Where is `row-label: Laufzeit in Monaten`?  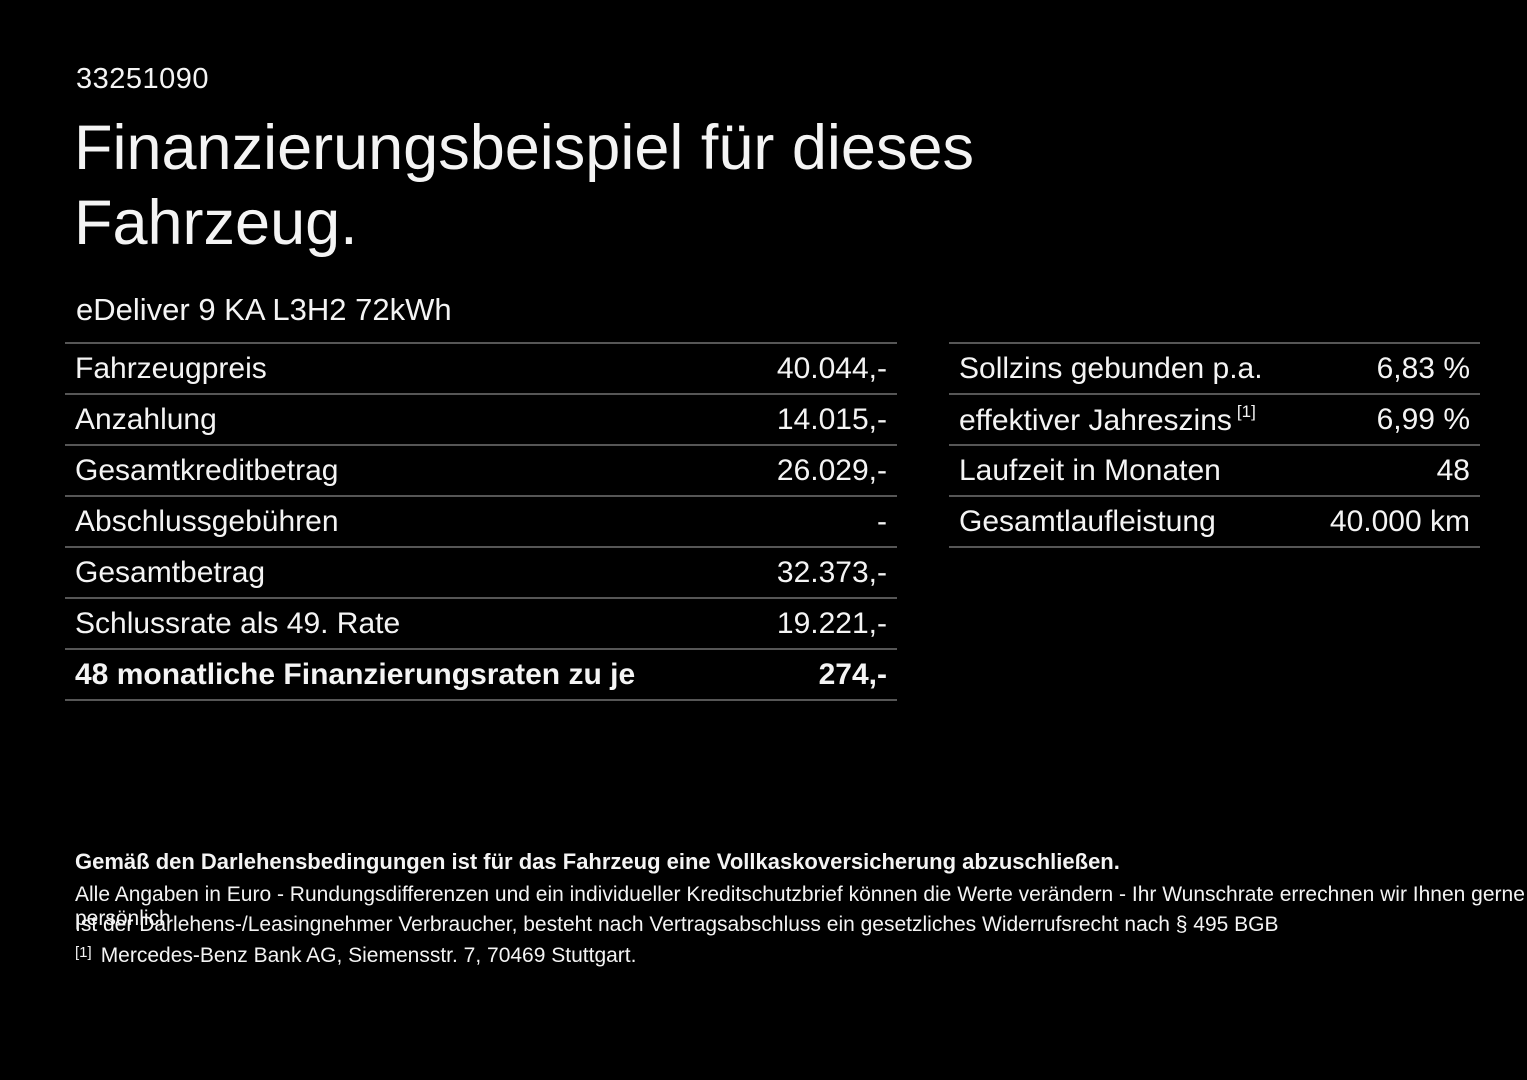
row-label: Laufzeit in Monaten is located at coordinates (1090, 470).